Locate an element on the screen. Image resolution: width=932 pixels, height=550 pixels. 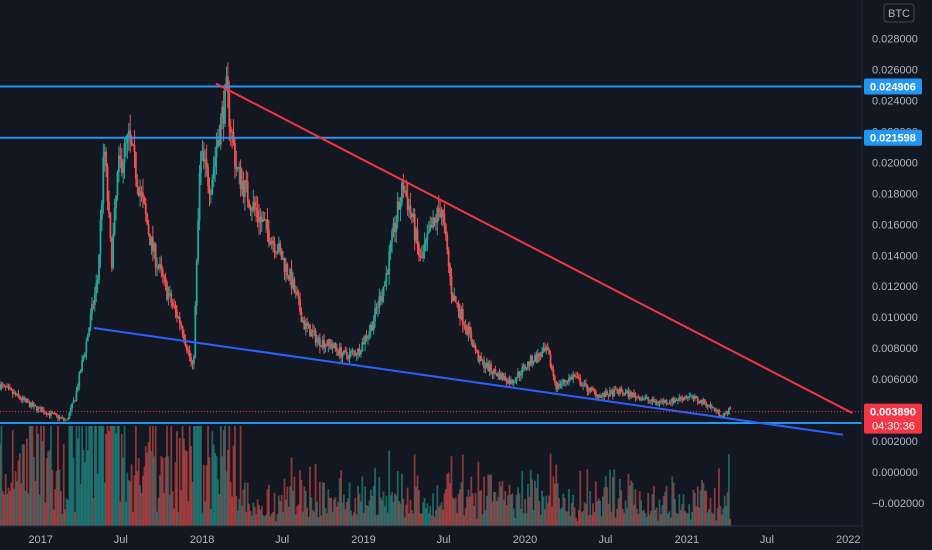
currency-button-box is located at coordinates (899, 13).